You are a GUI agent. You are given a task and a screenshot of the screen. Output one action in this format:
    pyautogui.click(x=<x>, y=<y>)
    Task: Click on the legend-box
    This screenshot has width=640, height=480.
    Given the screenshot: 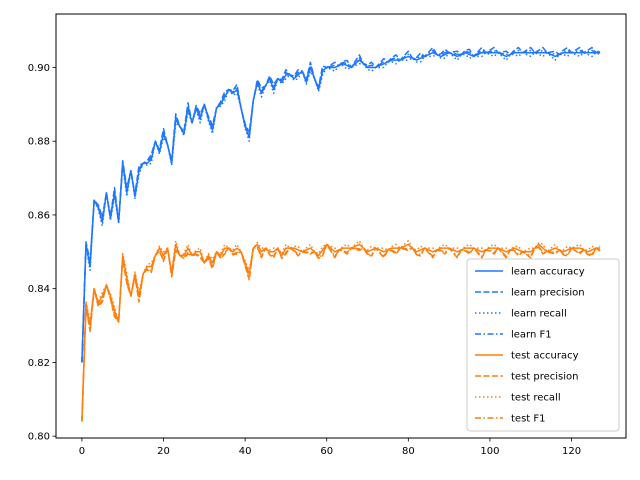 What is the action you would take?
    pyautogui.click(x=543, y=345)
    